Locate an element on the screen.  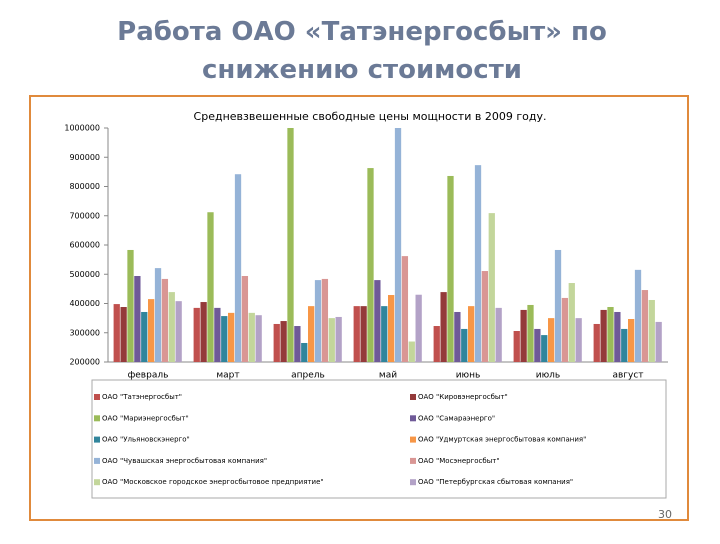
x-tick-label: март is located at coordinates (227, 376).